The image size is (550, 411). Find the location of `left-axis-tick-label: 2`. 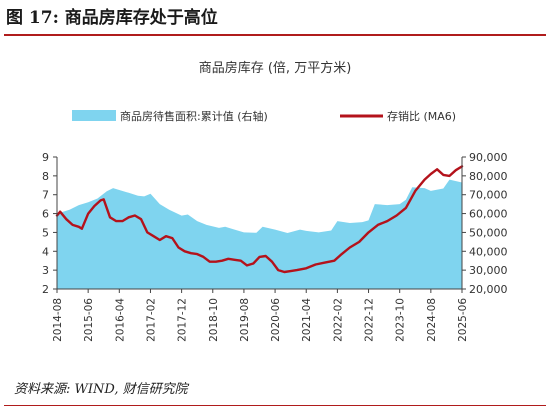

left-axis-tick-label: 2 is located at coordinates (45, 289).